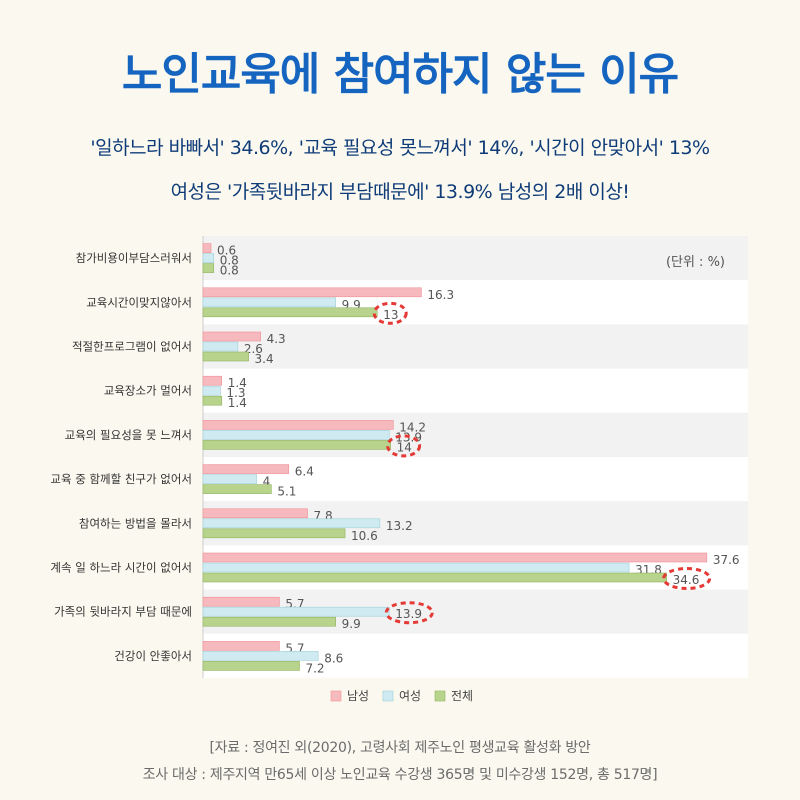 The width and height of the screenshot is (800, 800). Describe the element at coordinates (264, 359) in the screenshot. I see `data-label: 3.4` at that location.